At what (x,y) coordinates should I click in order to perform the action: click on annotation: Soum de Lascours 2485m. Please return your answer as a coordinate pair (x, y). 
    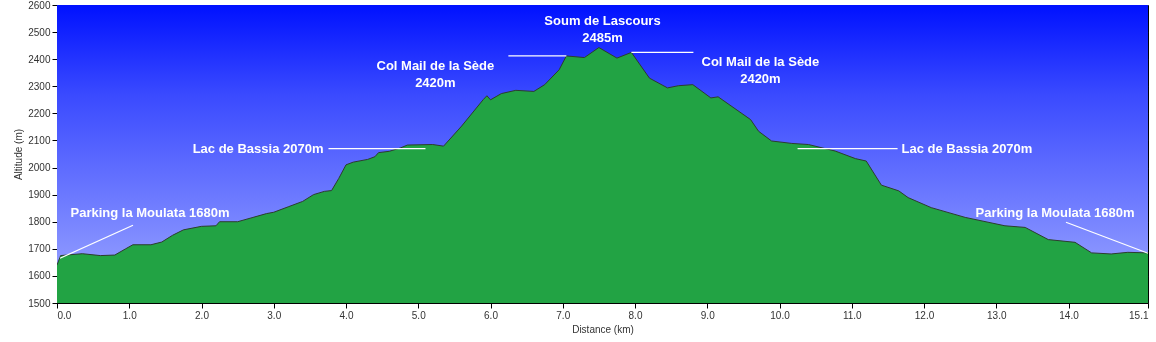
    Looking at the image, I should click on (602, 29).